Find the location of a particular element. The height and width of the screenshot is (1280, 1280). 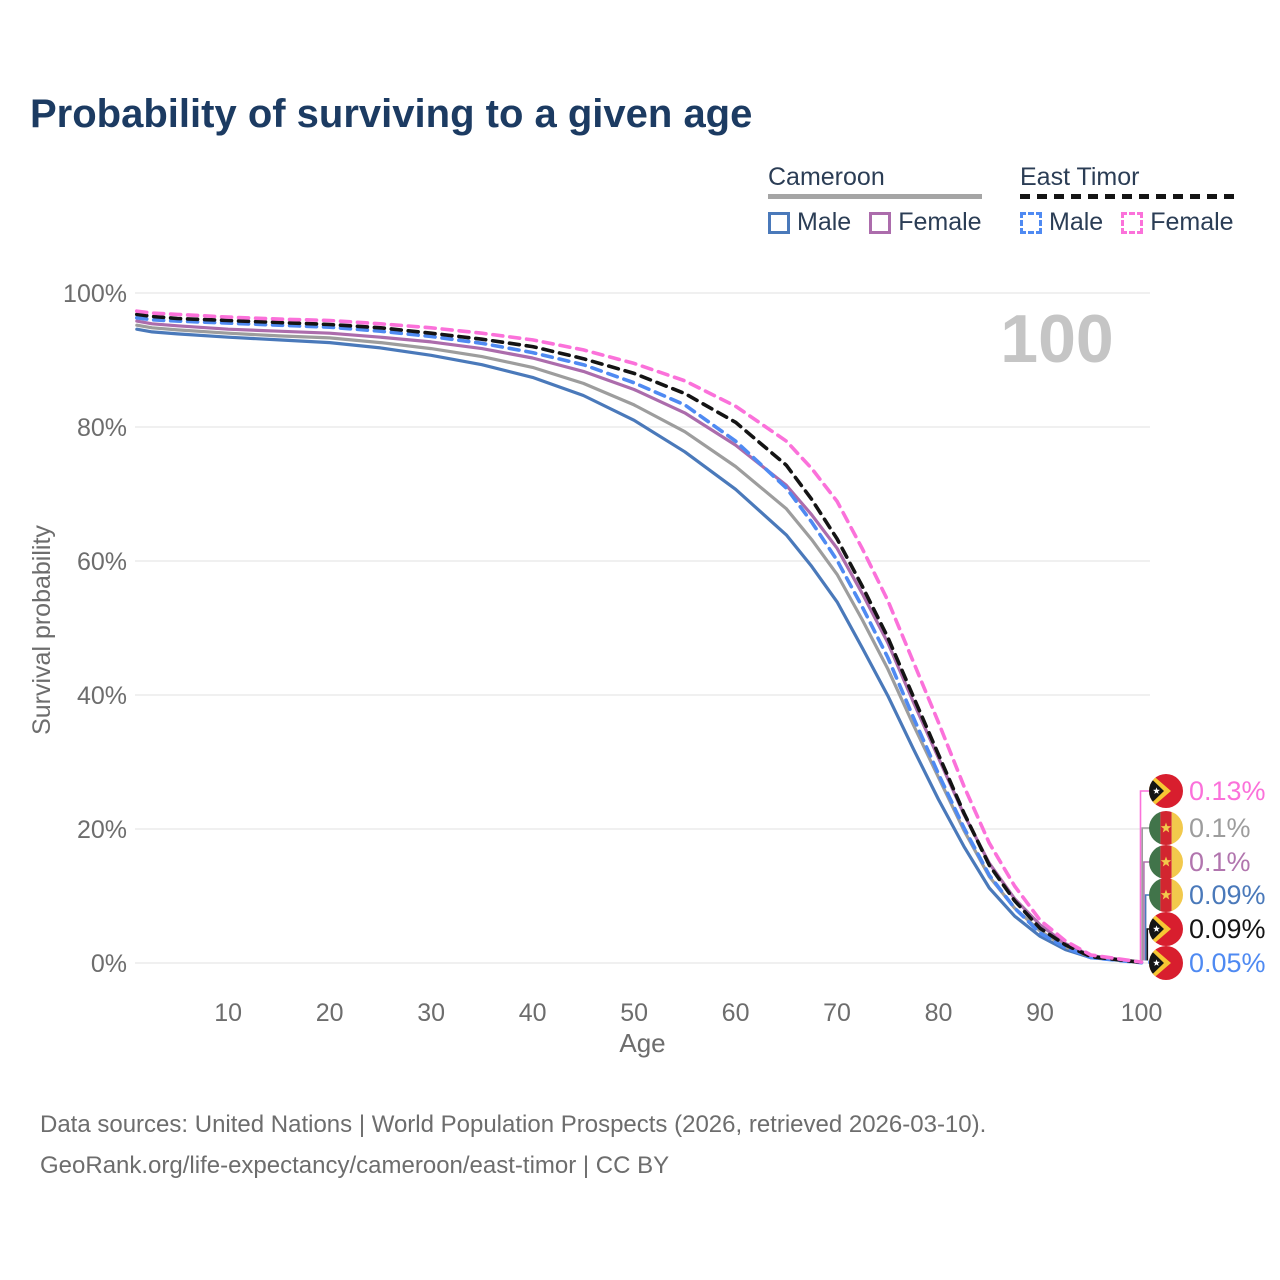

legend-group-cameroon-title: Cameroon is located at coordinates (826, 177).